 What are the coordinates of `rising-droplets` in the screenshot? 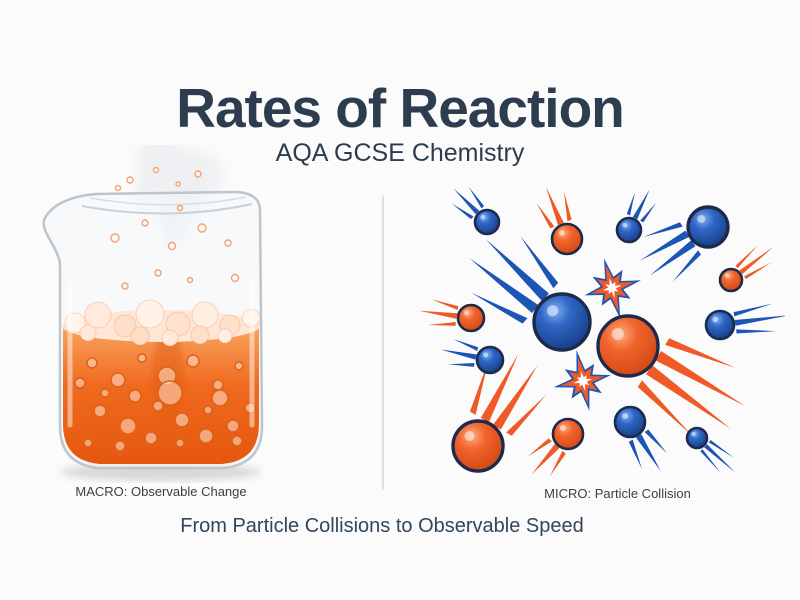 It's located at (175, 247).